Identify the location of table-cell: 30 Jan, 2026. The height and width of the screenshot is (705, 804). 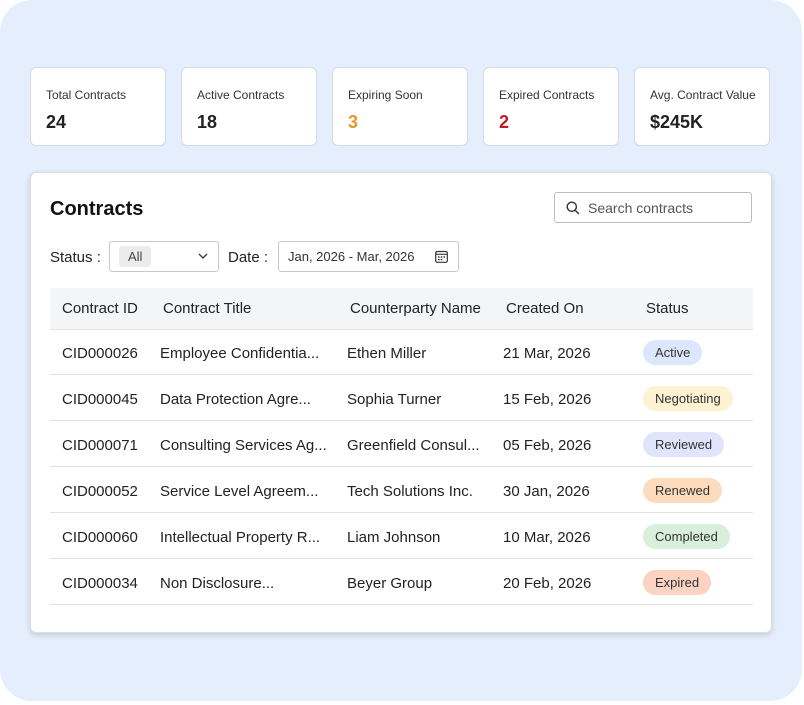
(546, 491).